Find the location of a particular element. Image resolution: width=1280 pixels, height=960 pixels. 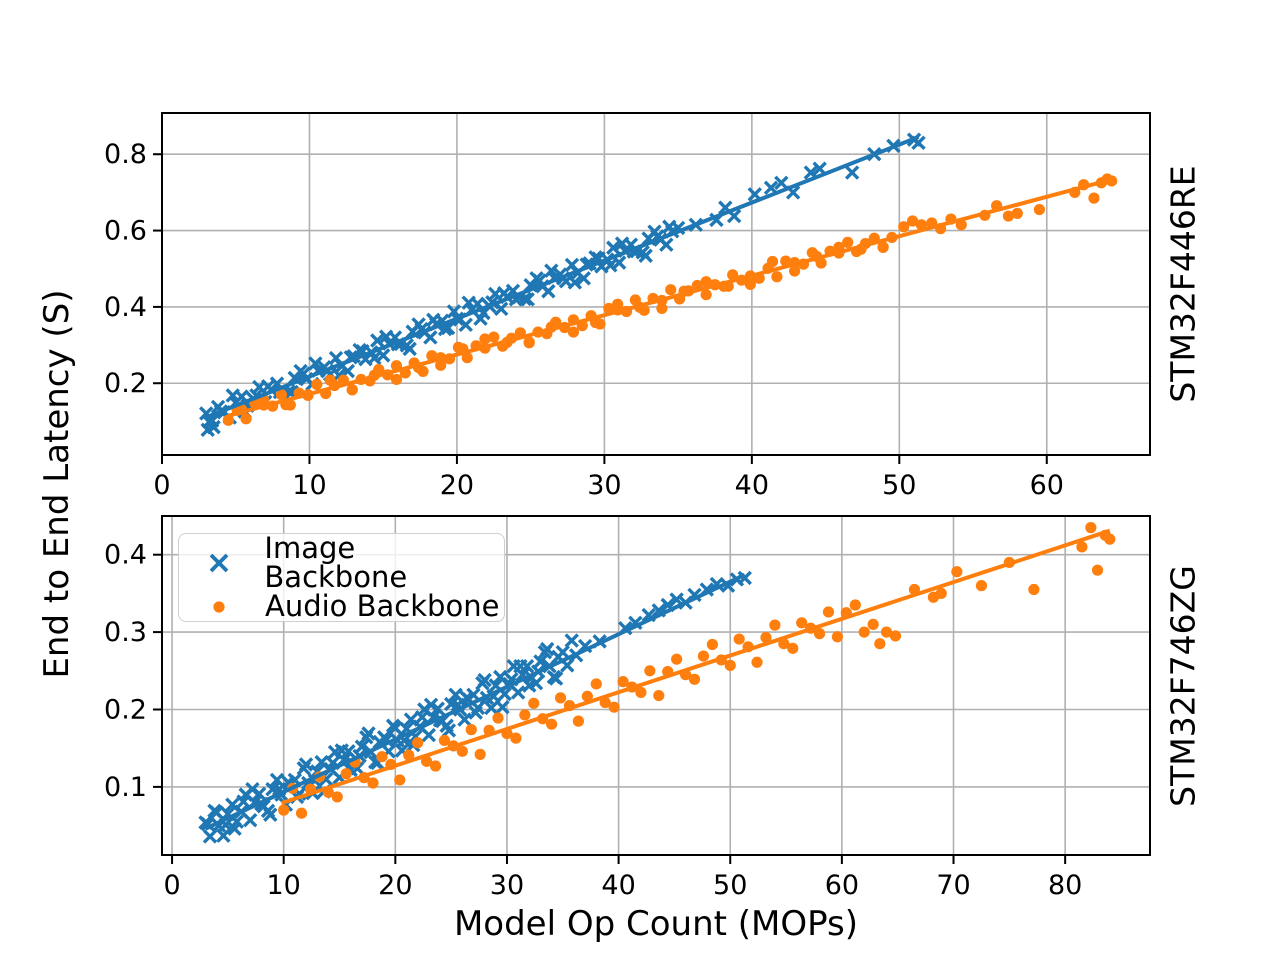

legend-item-image-backbone: Image Backbone is located at coordinates (350, 563).